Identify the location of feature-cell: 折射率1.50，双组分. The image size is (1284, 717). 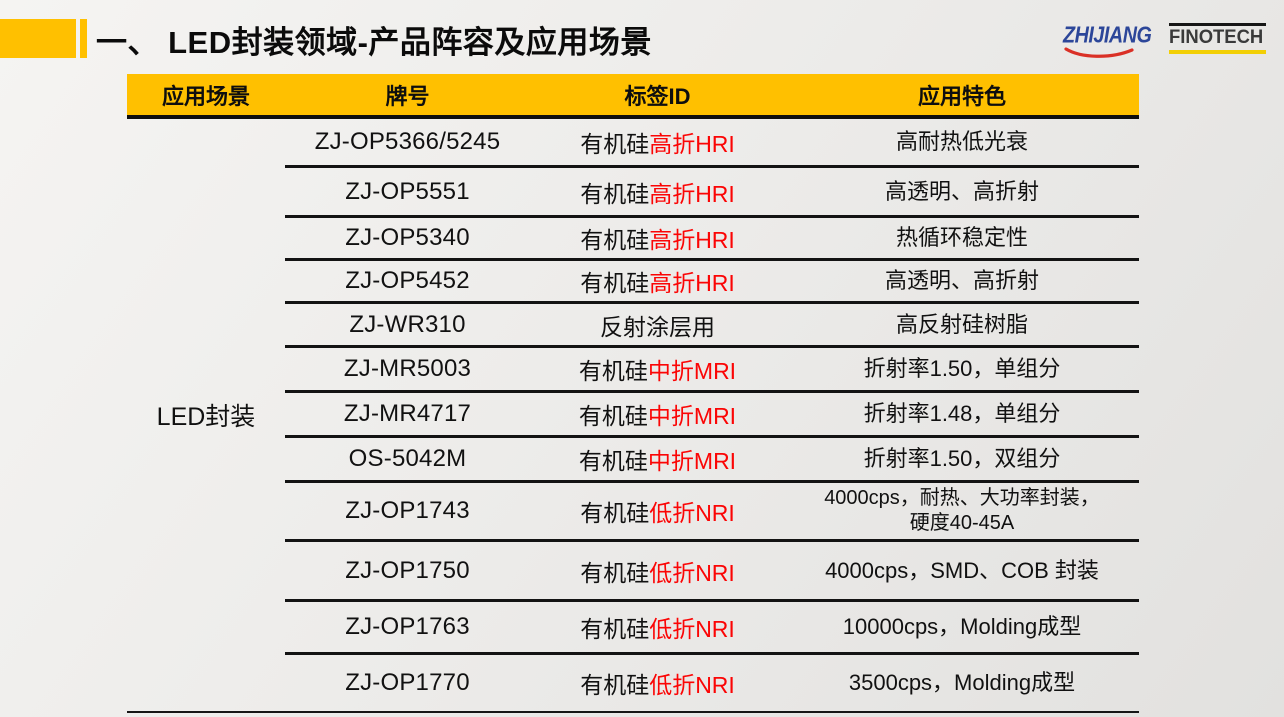
(962, 458).